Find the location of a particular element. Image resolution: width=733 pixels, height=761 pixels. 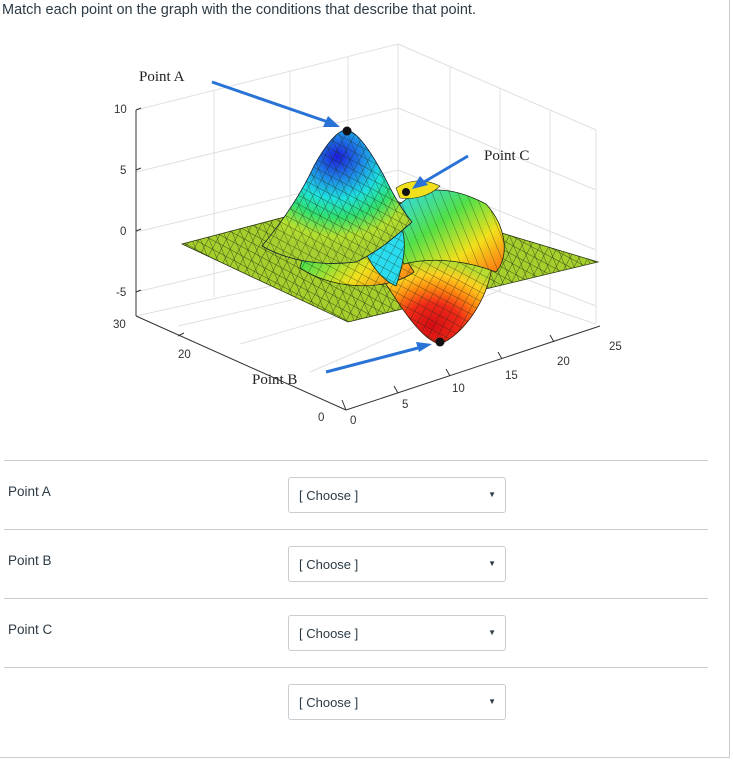

z-tick-label: 10 is located at coordinates (120, 110).